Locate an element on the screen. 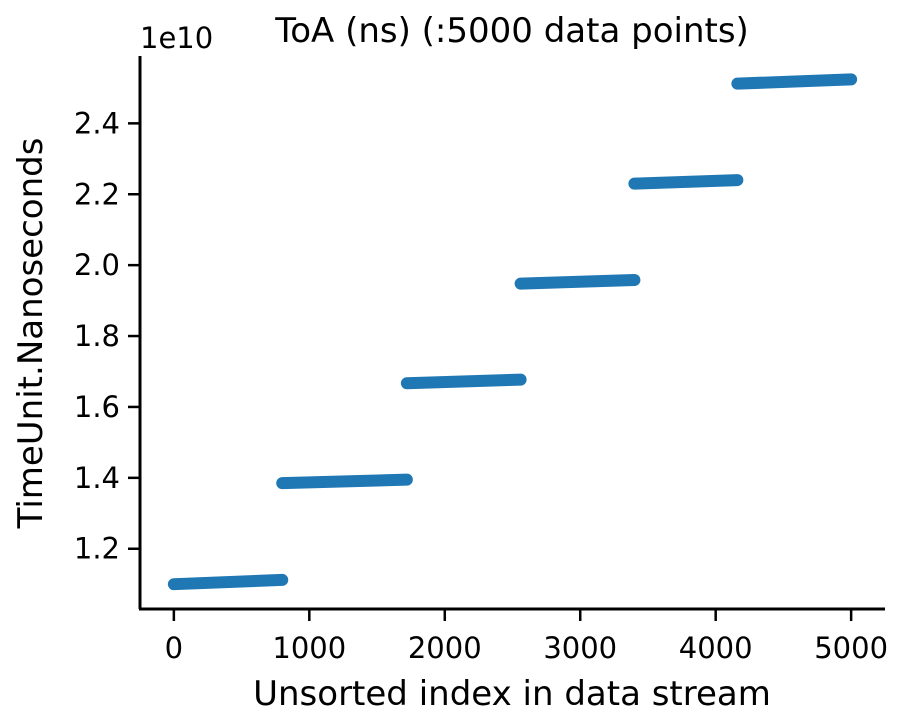  y-tick-label: 1.2 is located at coordinates (97, 549).